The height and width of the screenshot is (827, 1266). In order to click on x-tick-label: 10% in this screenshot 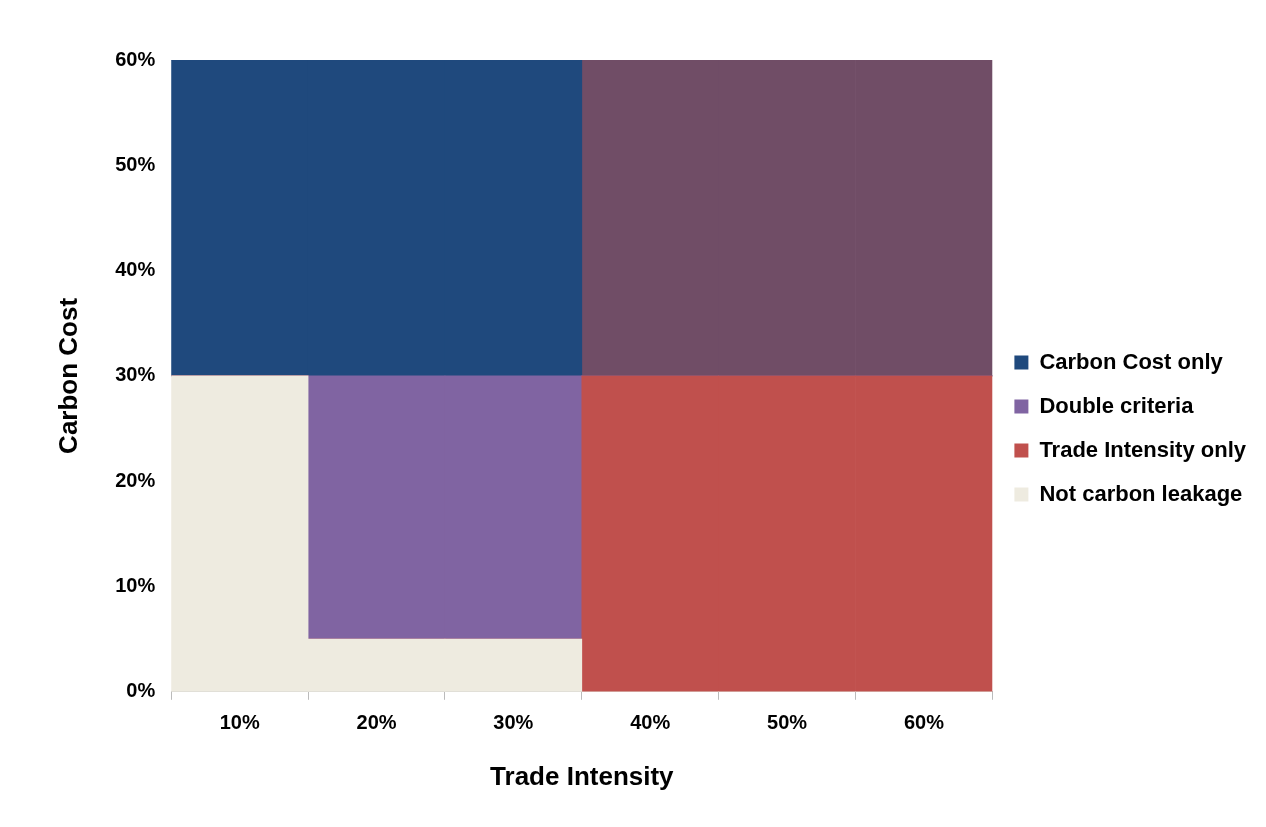, I will do `click(239, 722)`.